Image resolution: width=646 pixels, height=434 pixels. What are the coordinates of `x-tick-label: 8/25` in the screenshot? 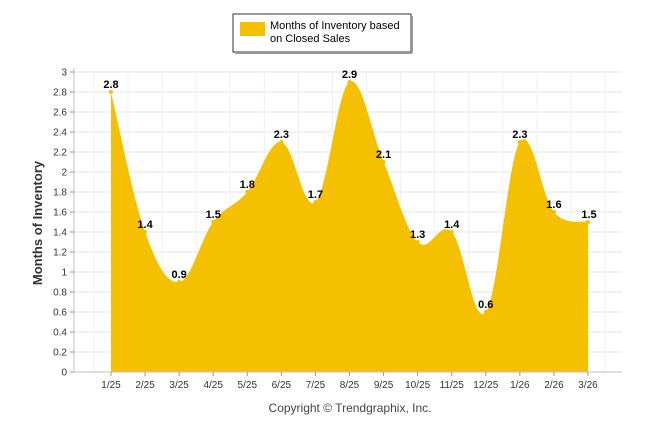 It's located at (350, 385).